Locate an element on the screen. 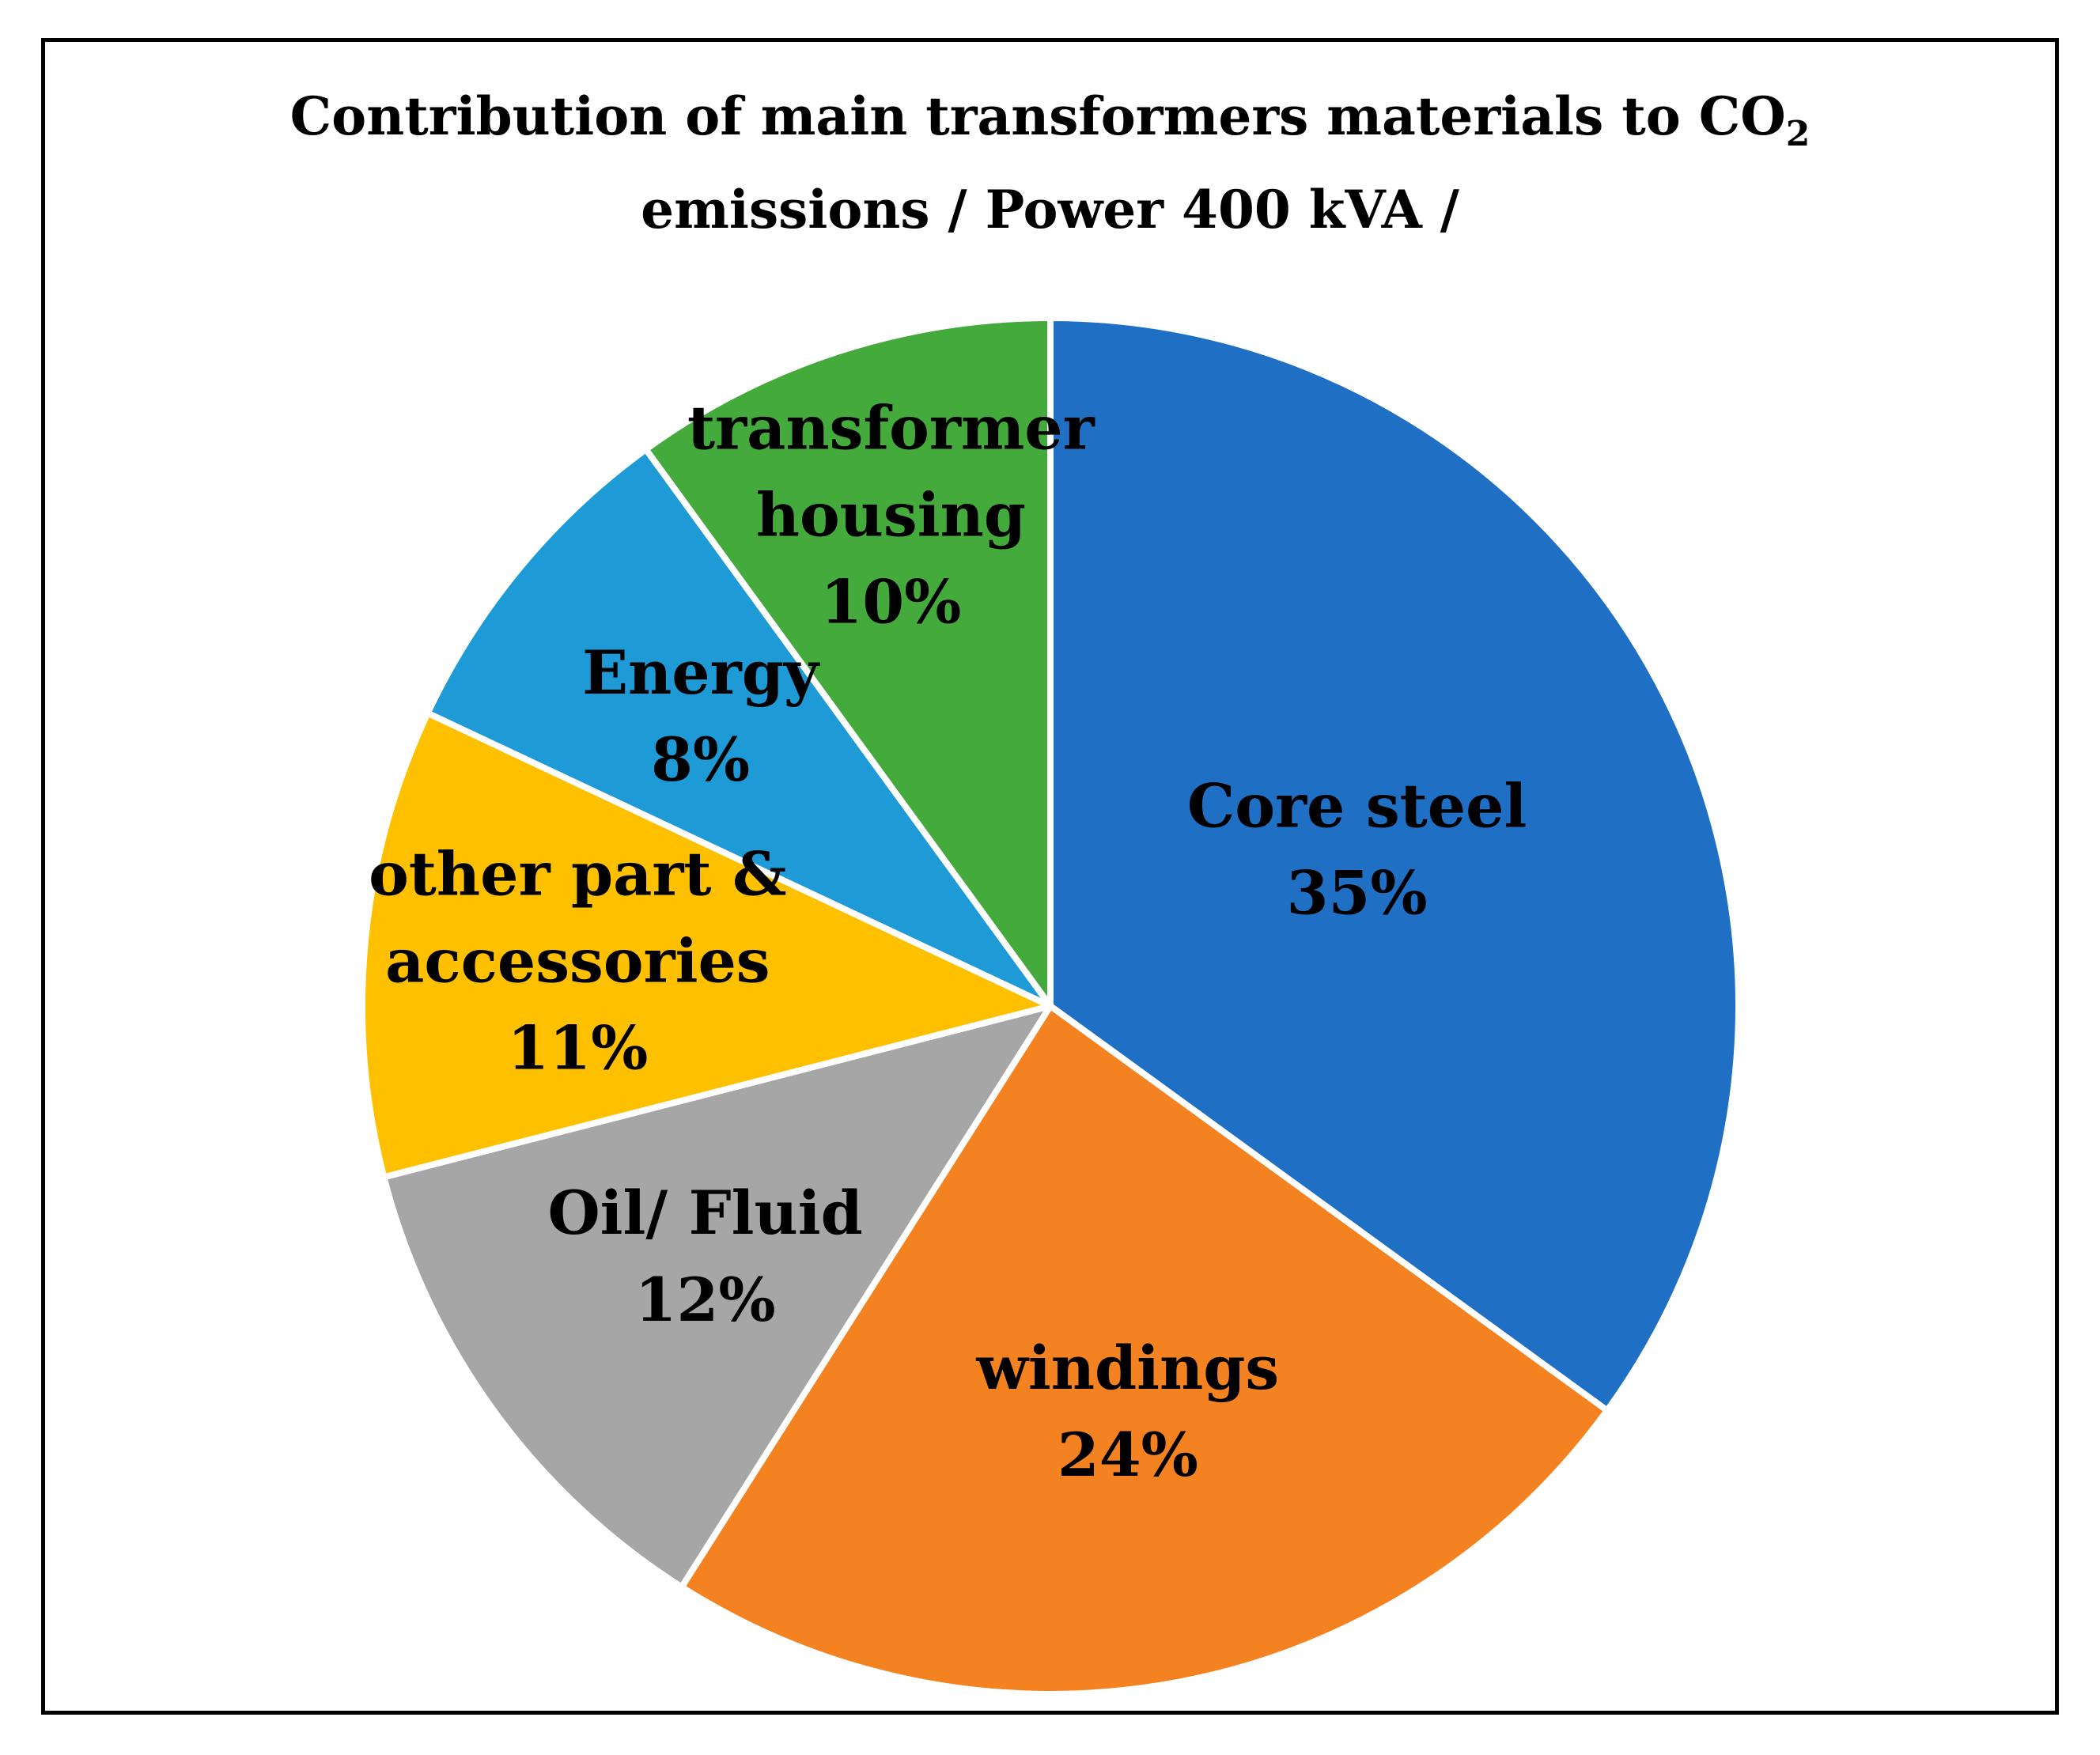 This screenshot has width=2100, height=1755. pie-slice-label-2: windings 24% is located at coordinates (1127, 1411).